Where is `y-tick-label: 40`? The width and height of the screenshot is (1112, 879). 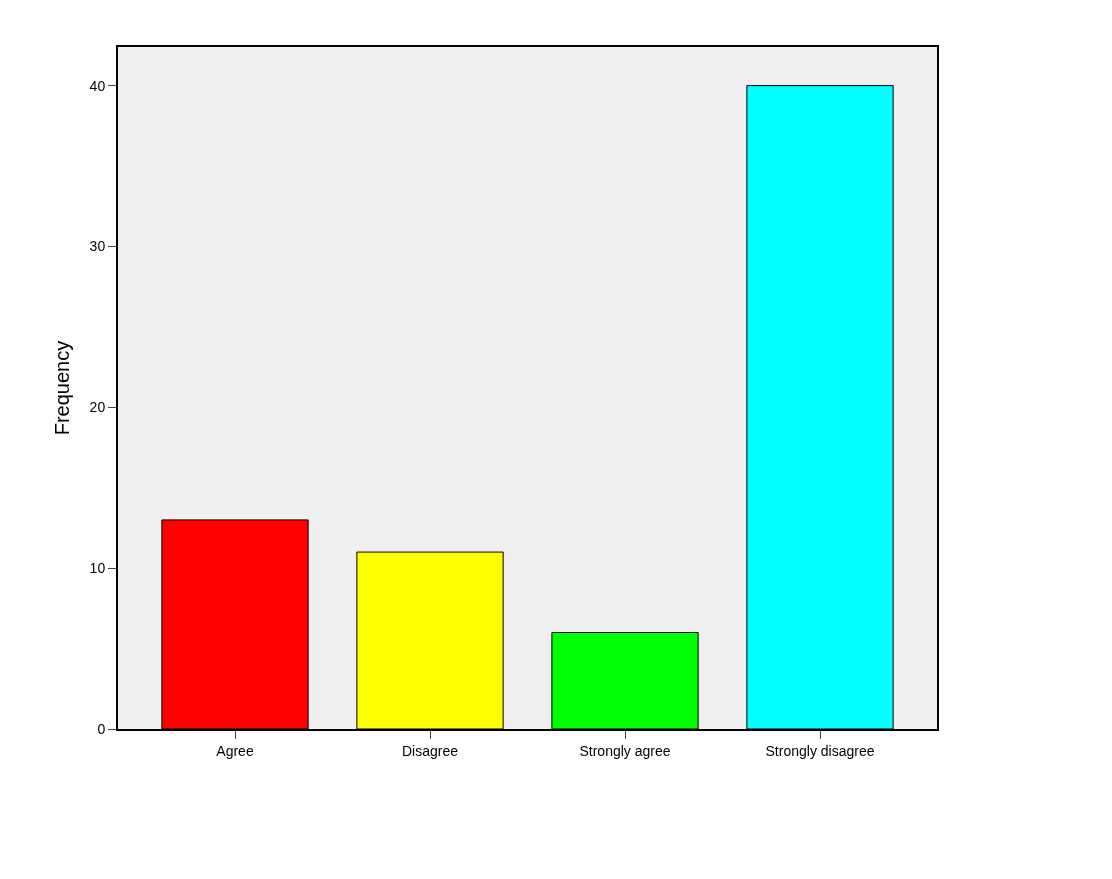
y-tick-label: 40 is located at coordinates (97, 85).